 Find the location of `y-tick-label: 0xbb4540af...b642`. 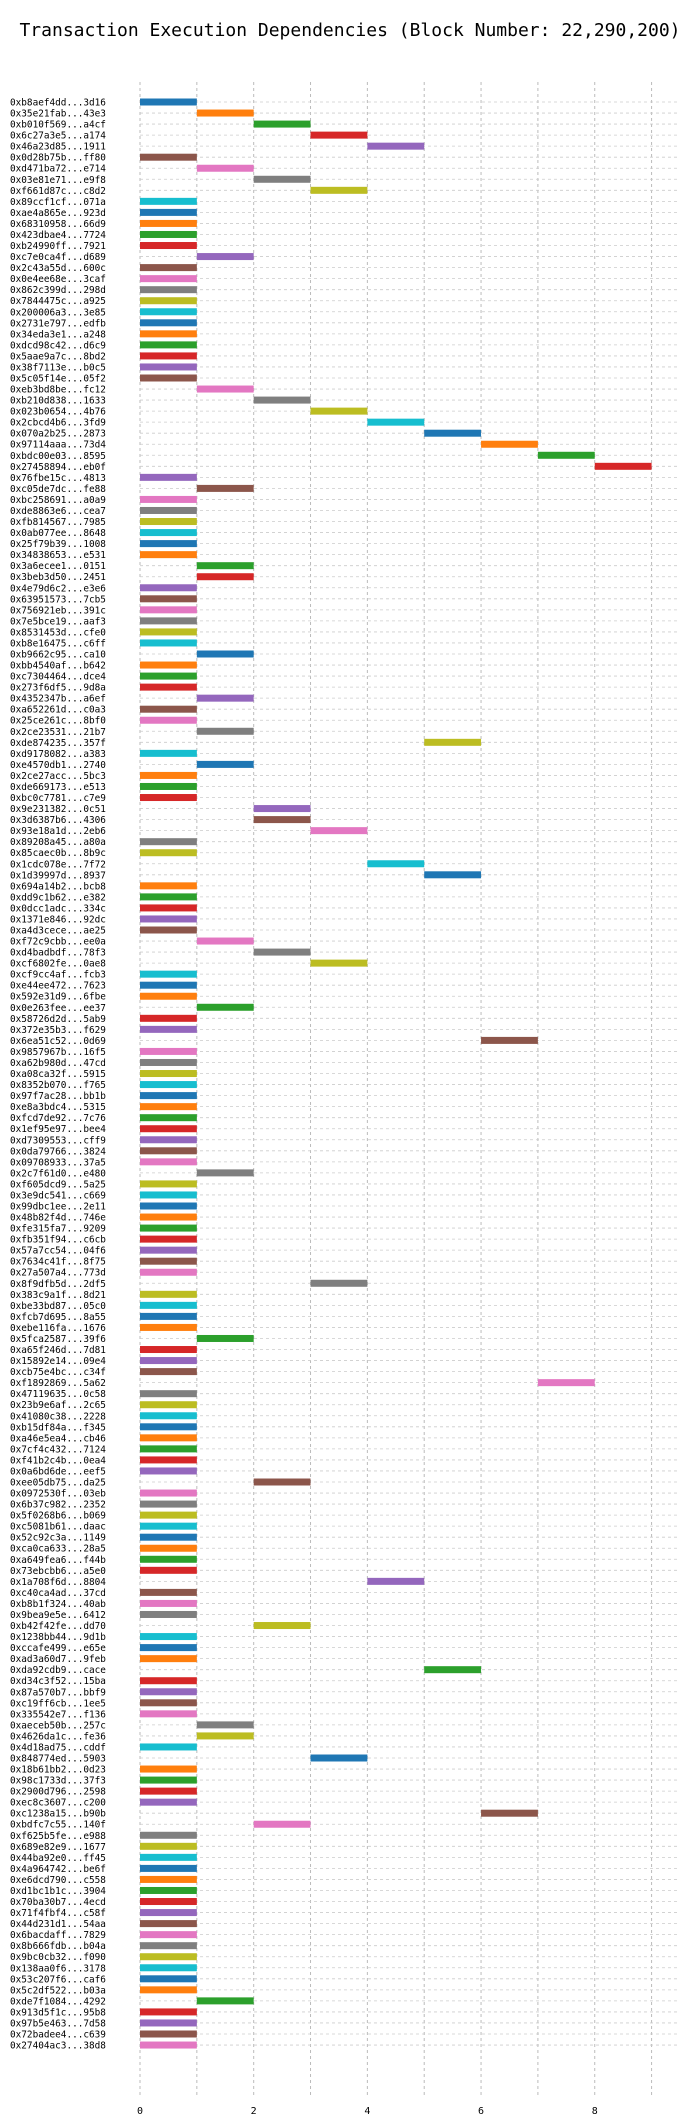

y-tick-label: 0xbb4540af...b642 is located at coordinates (58, 666).